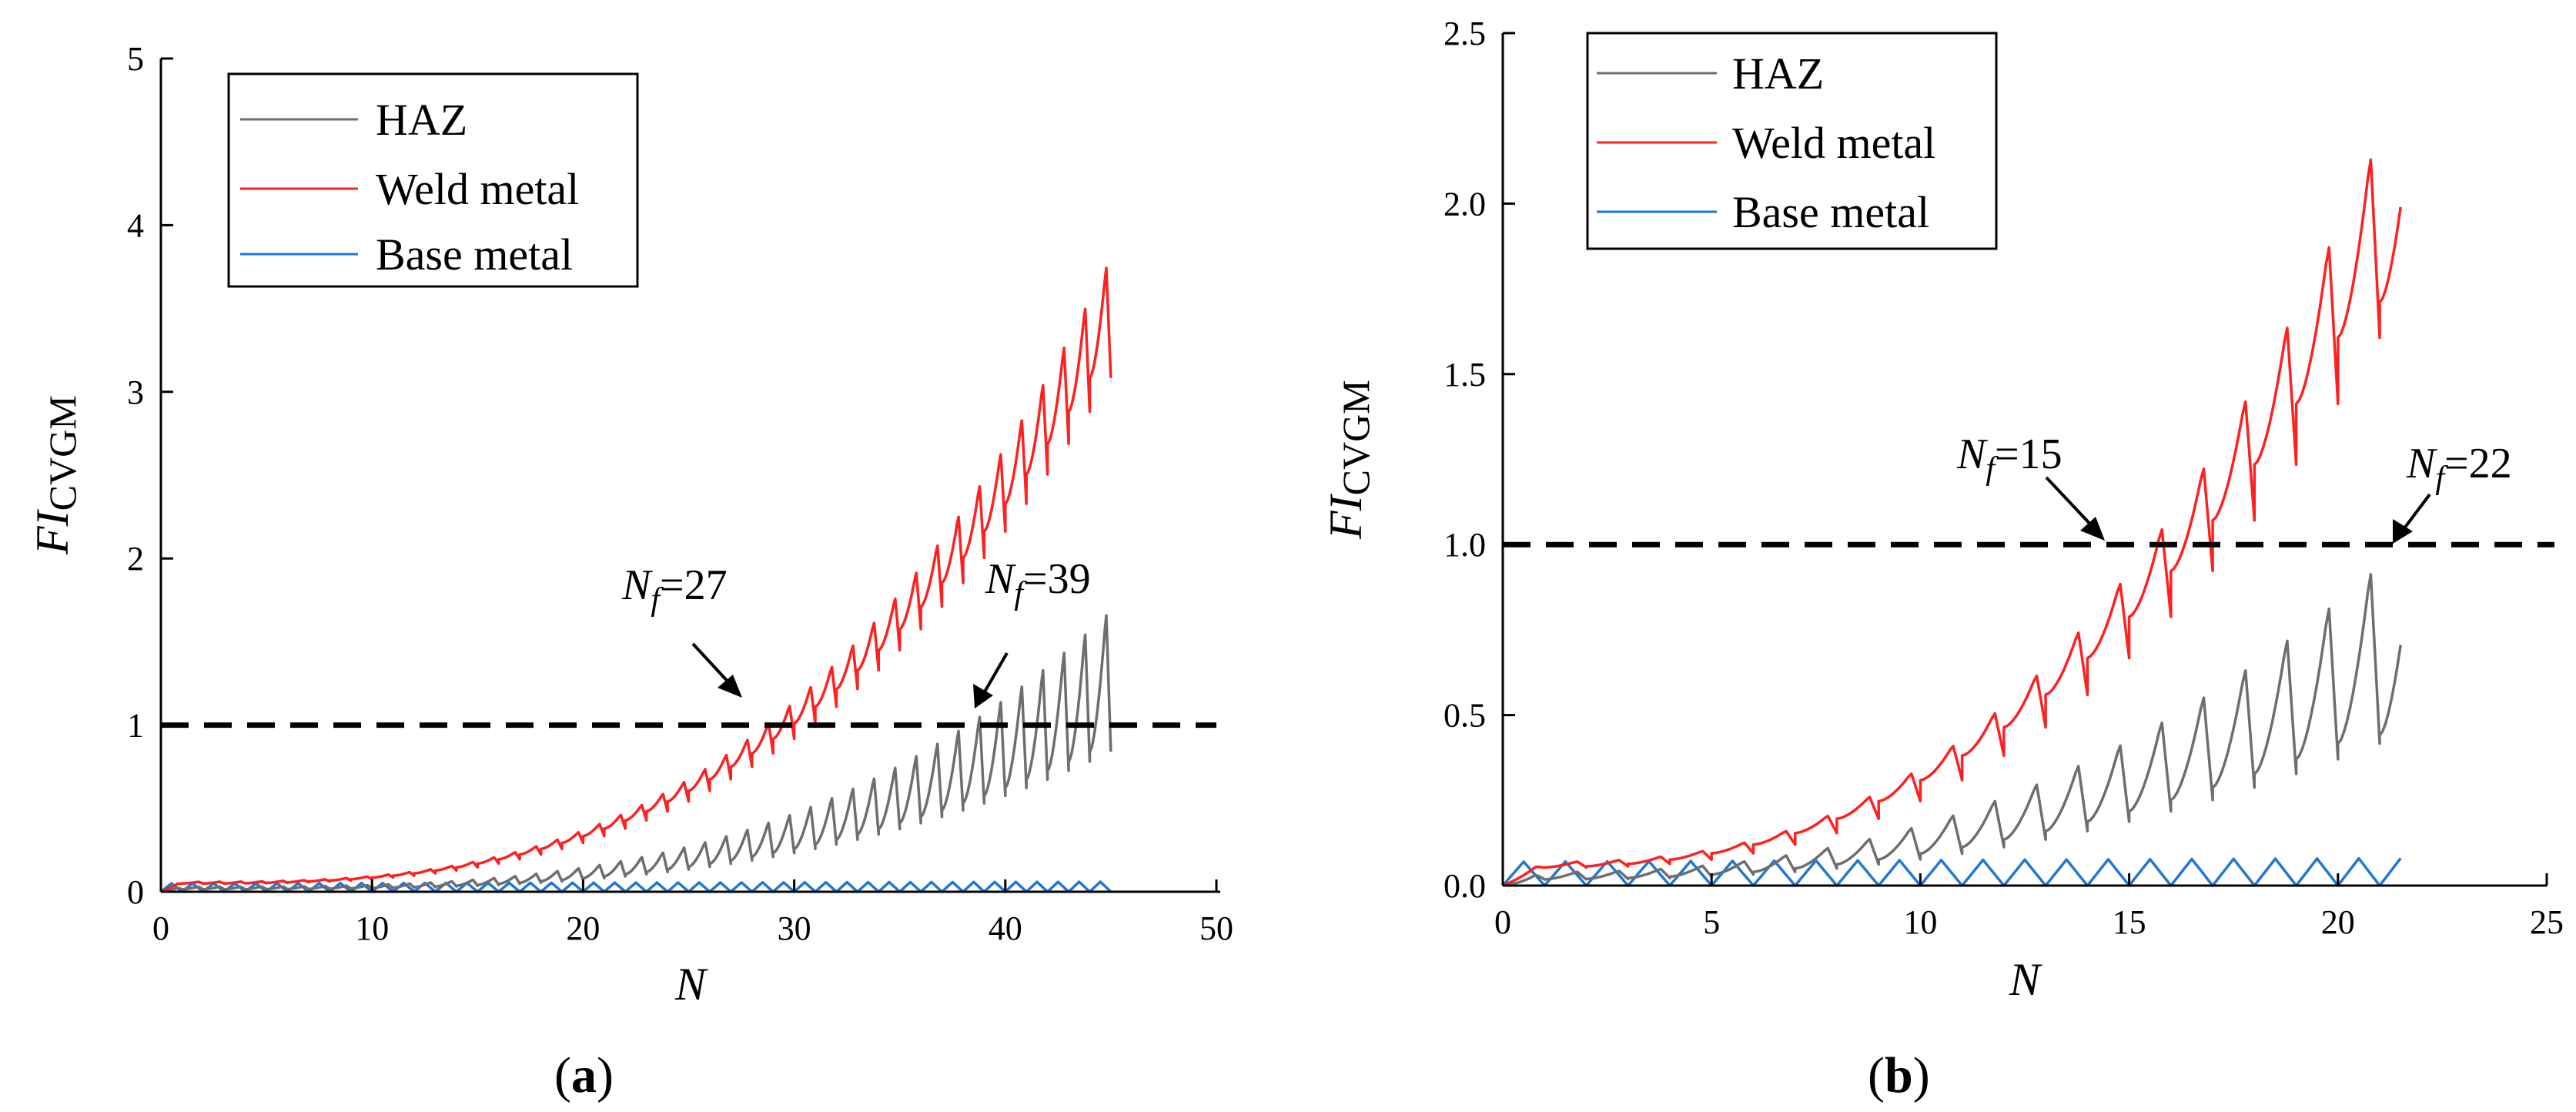 The width and height of the screenshot is (2576, 1112). Describe the element at coordinates (1952, 730) in the screenshot. I see `panel-b-series-haz` at that location.